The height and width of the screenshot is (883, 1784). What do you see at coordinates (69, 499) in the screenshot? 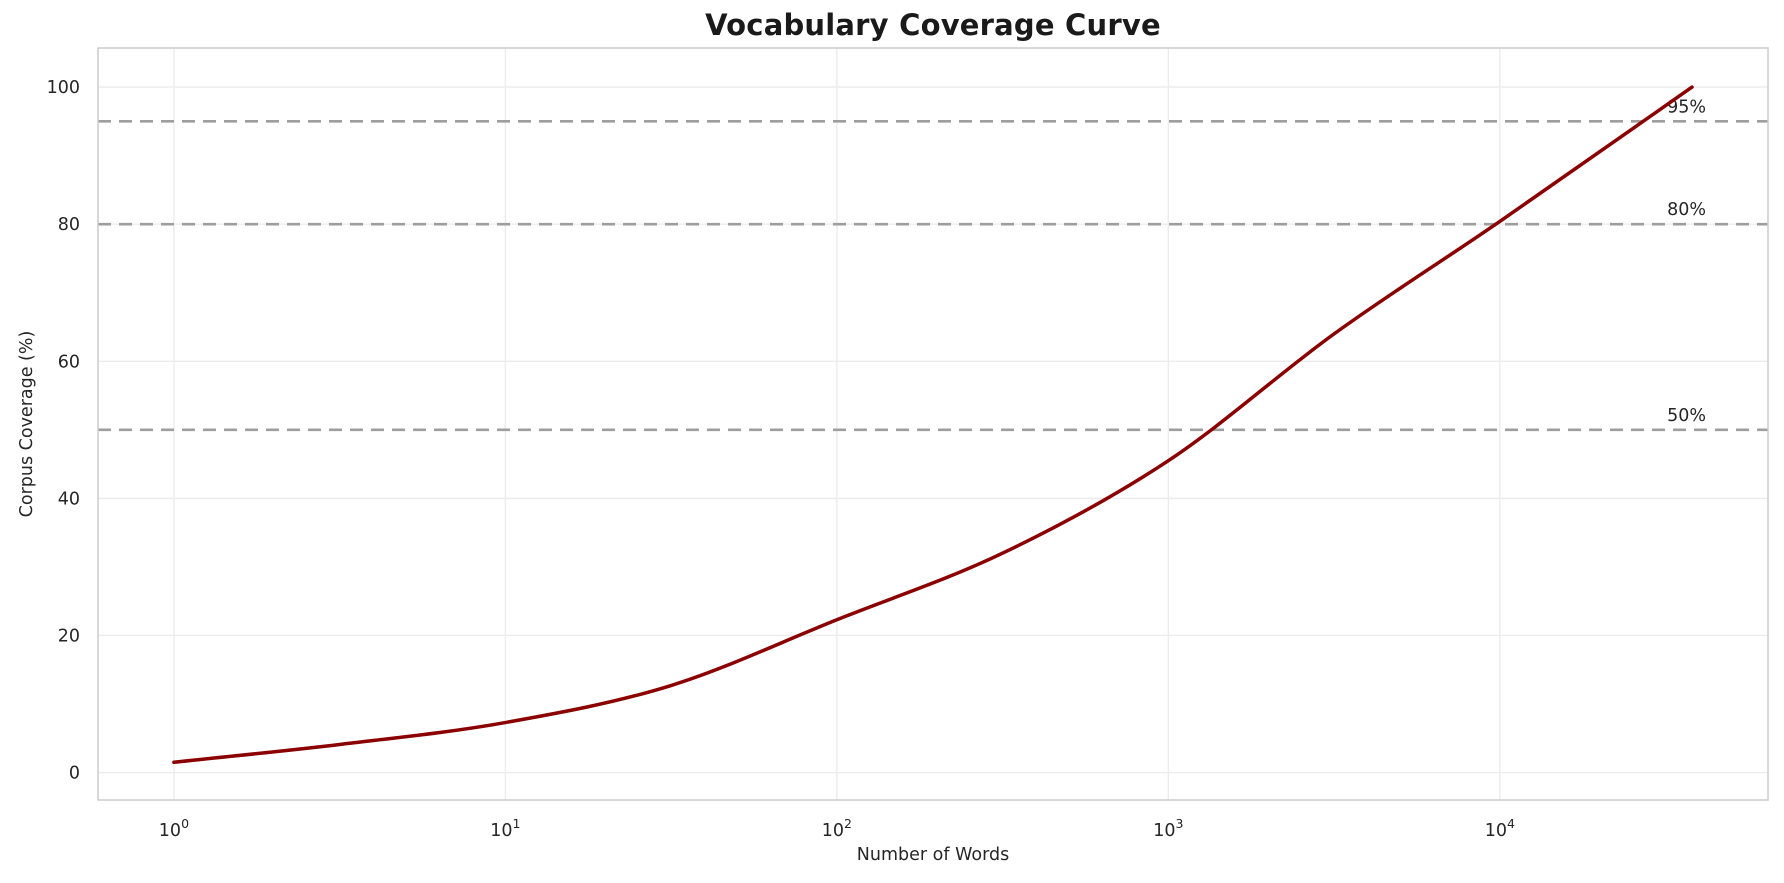
I see `y-tick-label: 40` at bounding box center [69, 499].